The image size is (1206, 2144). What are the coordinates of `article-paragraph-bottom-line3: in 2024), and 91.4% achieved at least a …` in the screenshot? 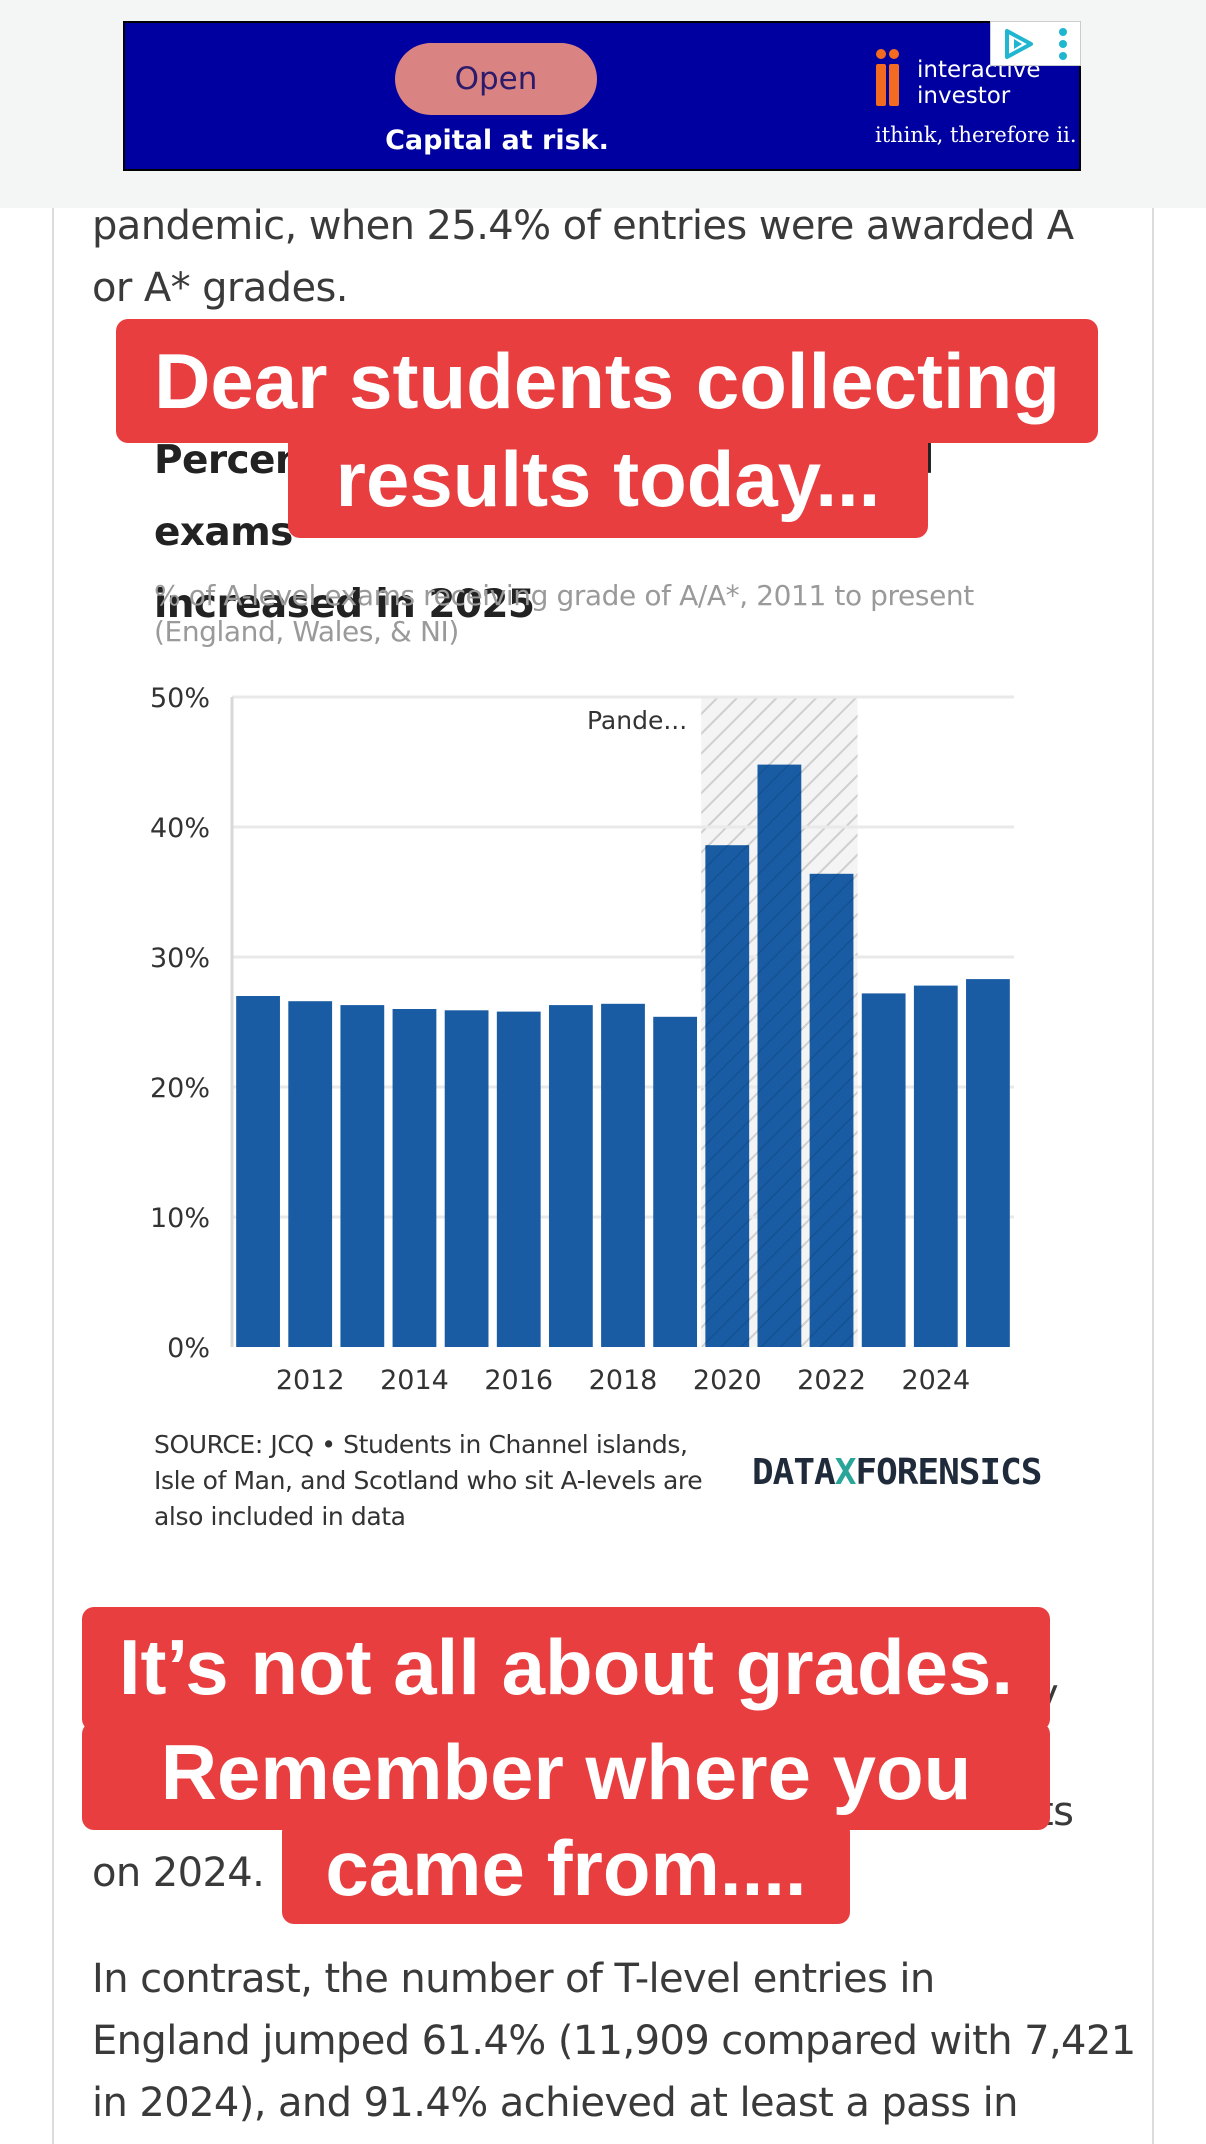 It's located at (555, 2103).